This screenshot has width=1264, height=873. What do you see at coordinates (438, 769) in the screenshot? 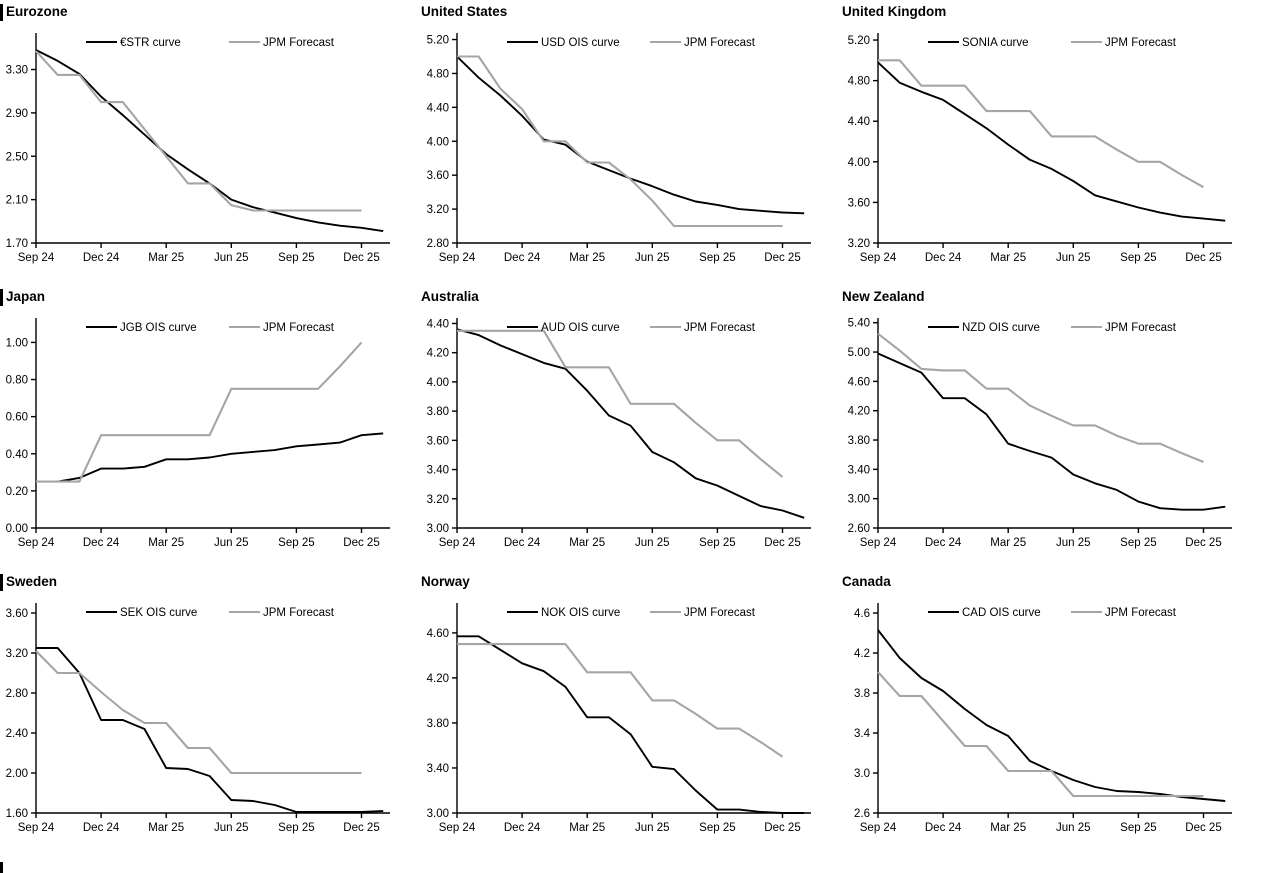
I see `y-axis-tick-label: 3.40` at bounding box center [438, 769].